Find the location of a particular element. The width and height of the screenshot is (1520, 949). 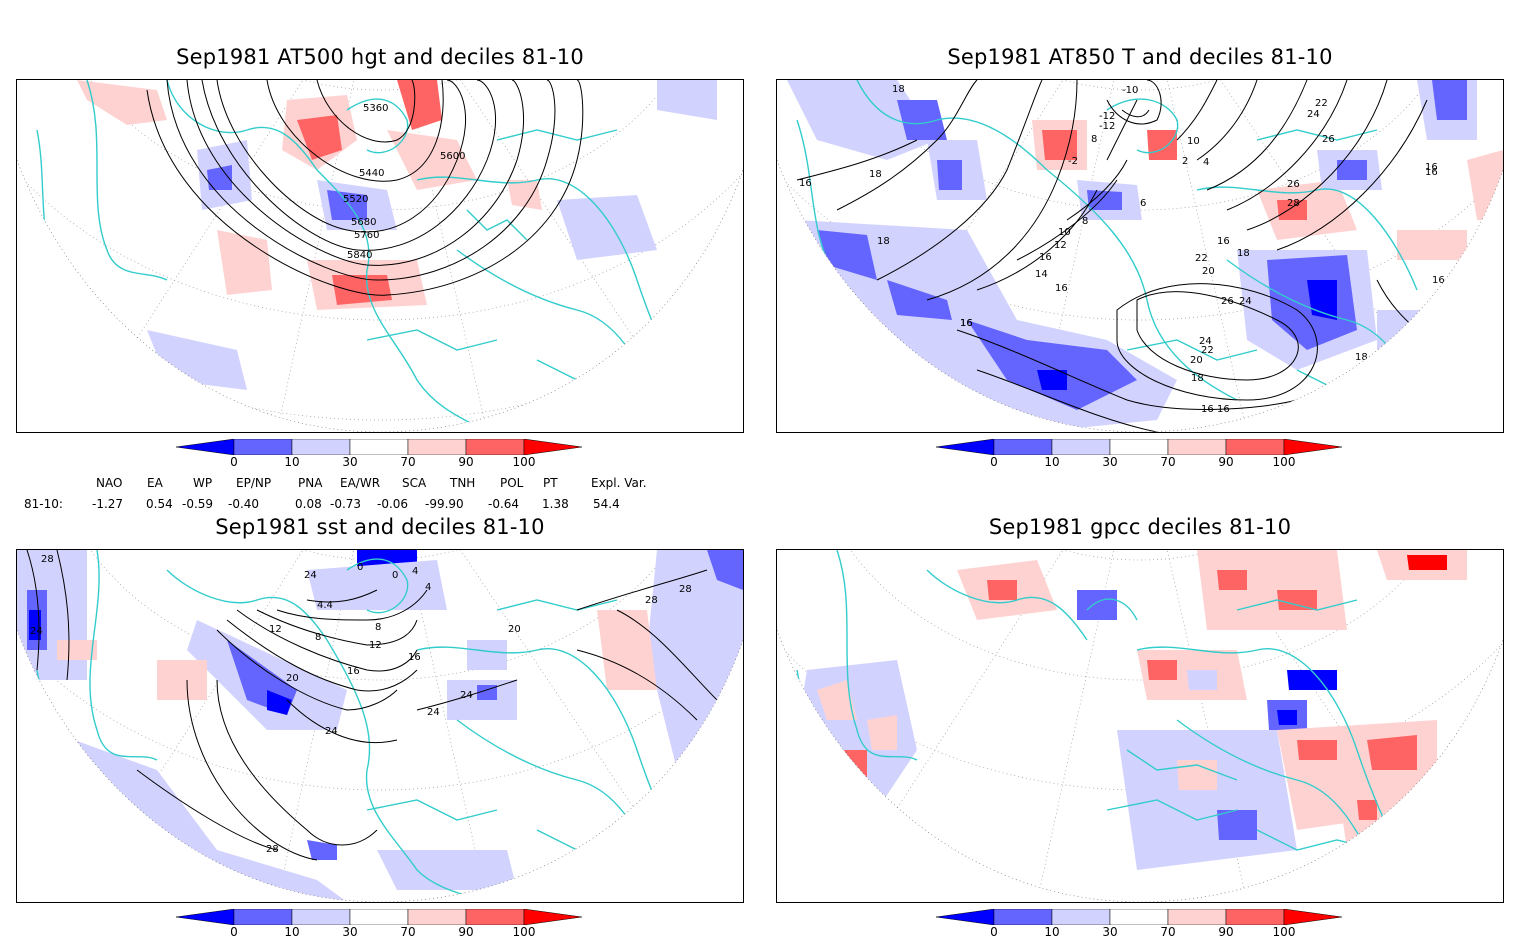

colorbar-gpcc: 0 10 30 70 90 100 is located at coordinates (1140, 928).